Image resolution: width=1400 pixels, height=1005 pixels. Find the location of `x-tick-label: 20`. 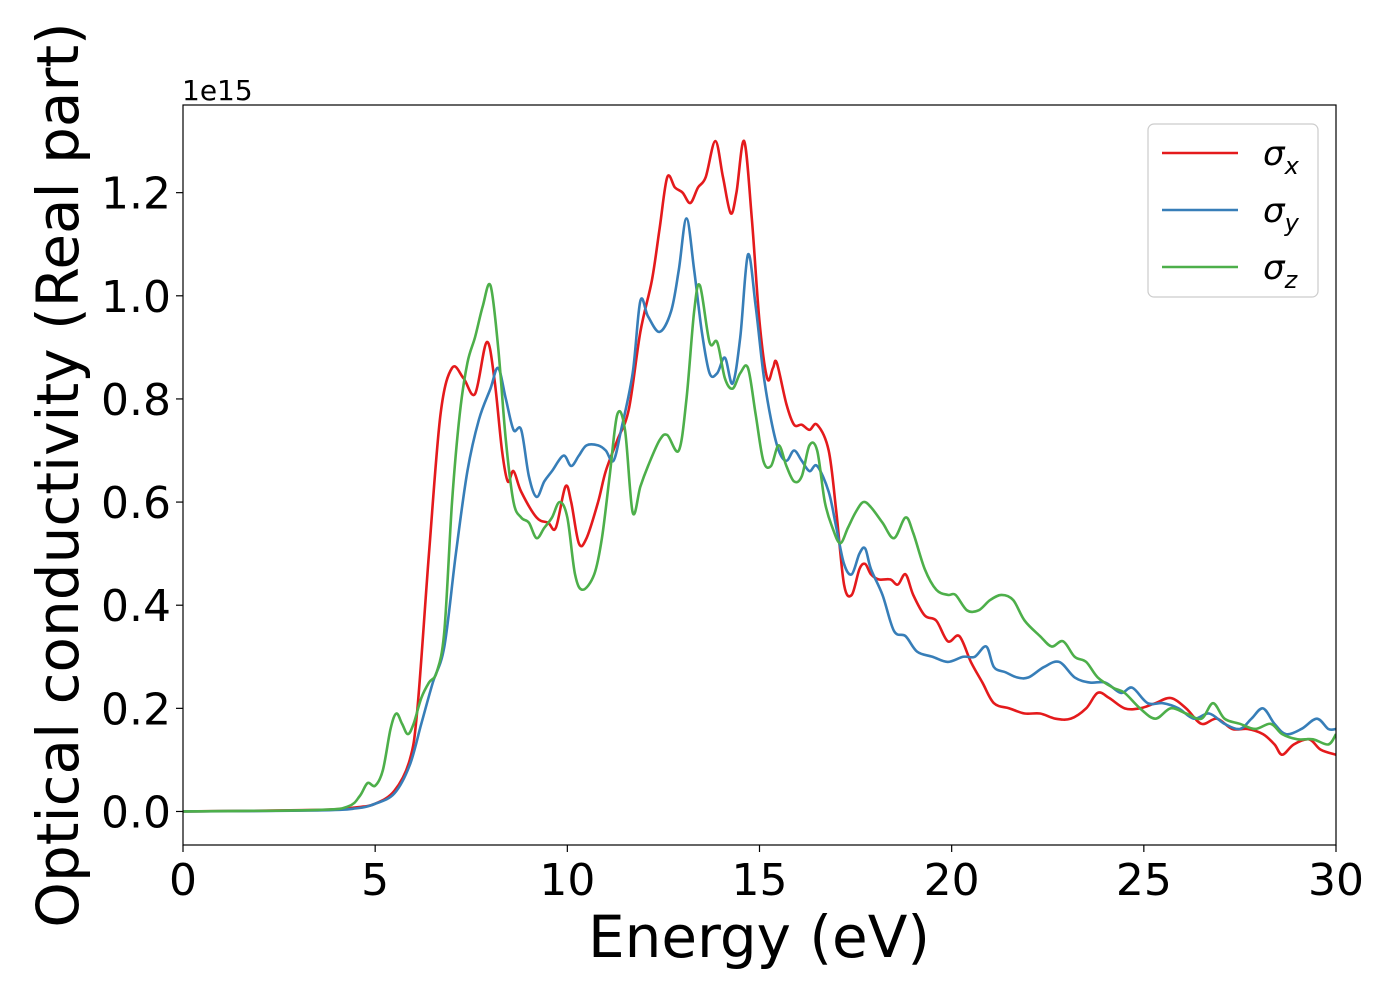

x-tick-label: 20 is located at coordinates (952, 880).